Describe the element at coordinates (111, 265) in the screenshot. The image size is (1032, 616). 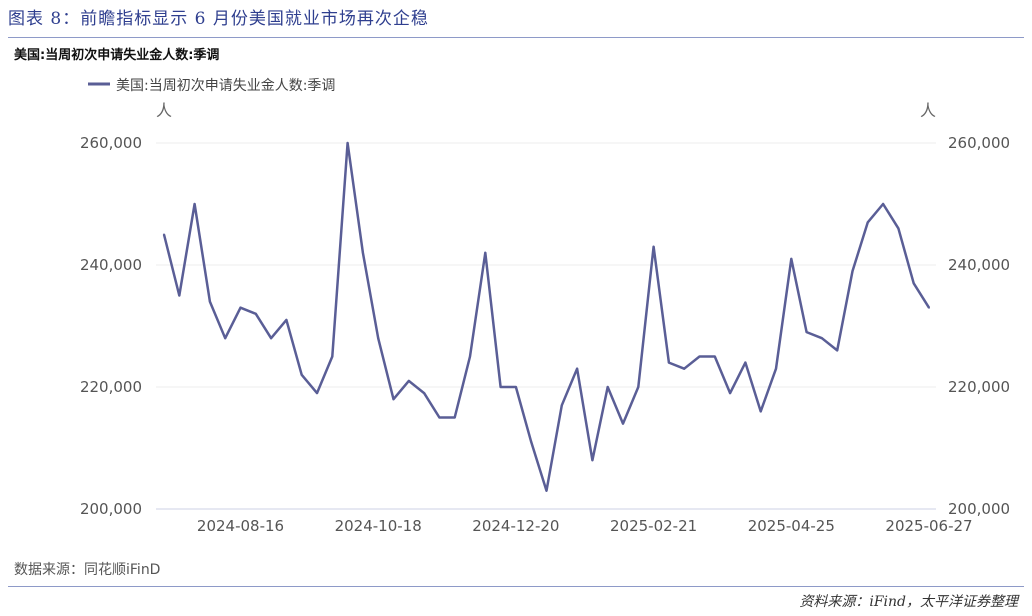
I see `y-tick-left: 240,000` at that location.